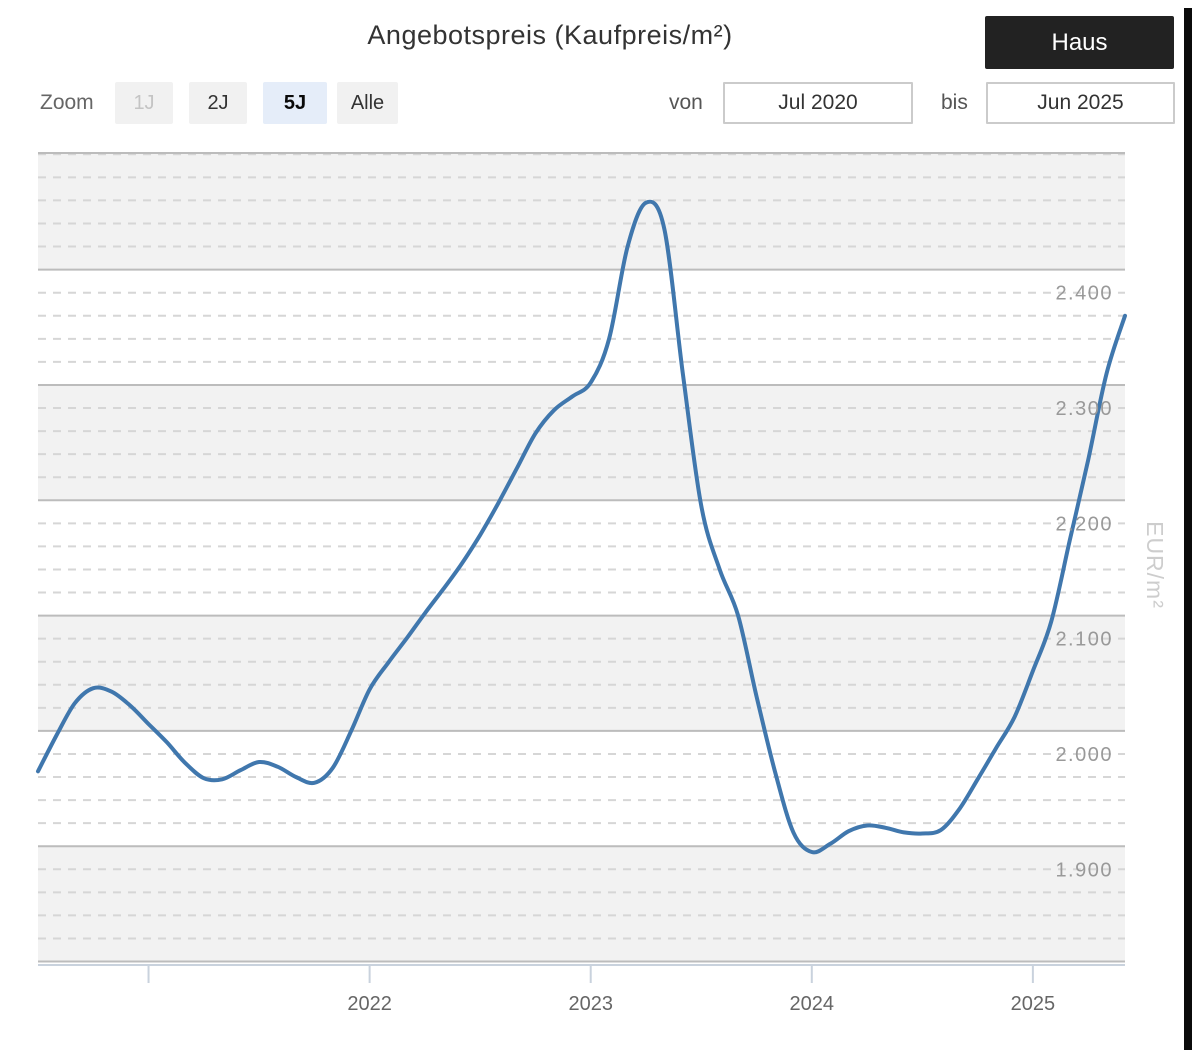 The image size is (1192, 1050). I want to click on y-axis-label: 2.400, so click(1084, 294).